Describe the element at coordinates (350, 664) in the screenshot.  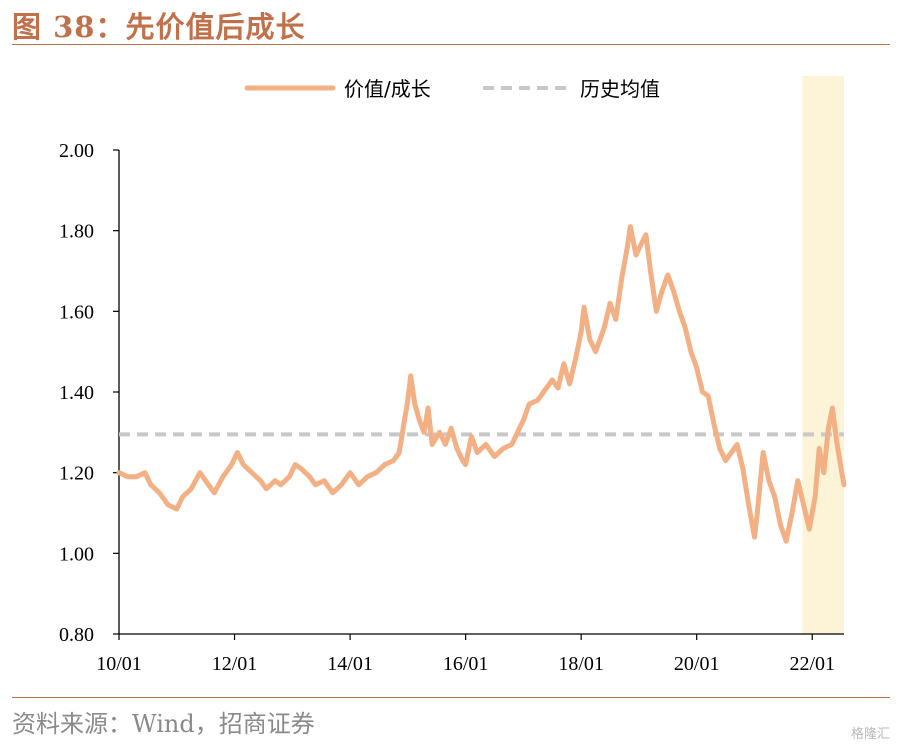
I see `x-tick-label: 14/01` at that location.